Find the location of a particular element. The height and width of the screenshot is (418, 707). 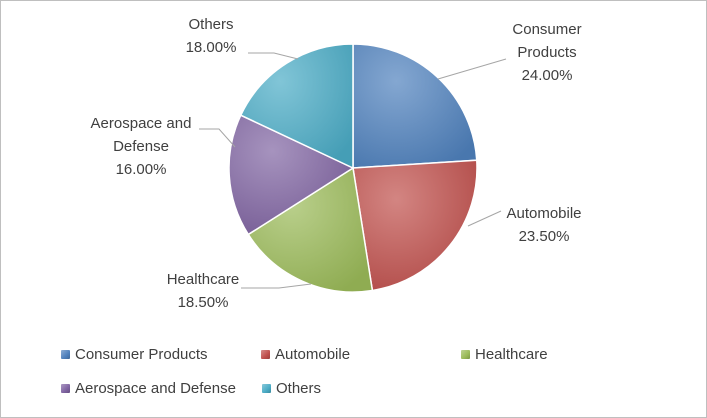

data-label-automobile-line-1: Automobile is located at coordinates (543, 213).